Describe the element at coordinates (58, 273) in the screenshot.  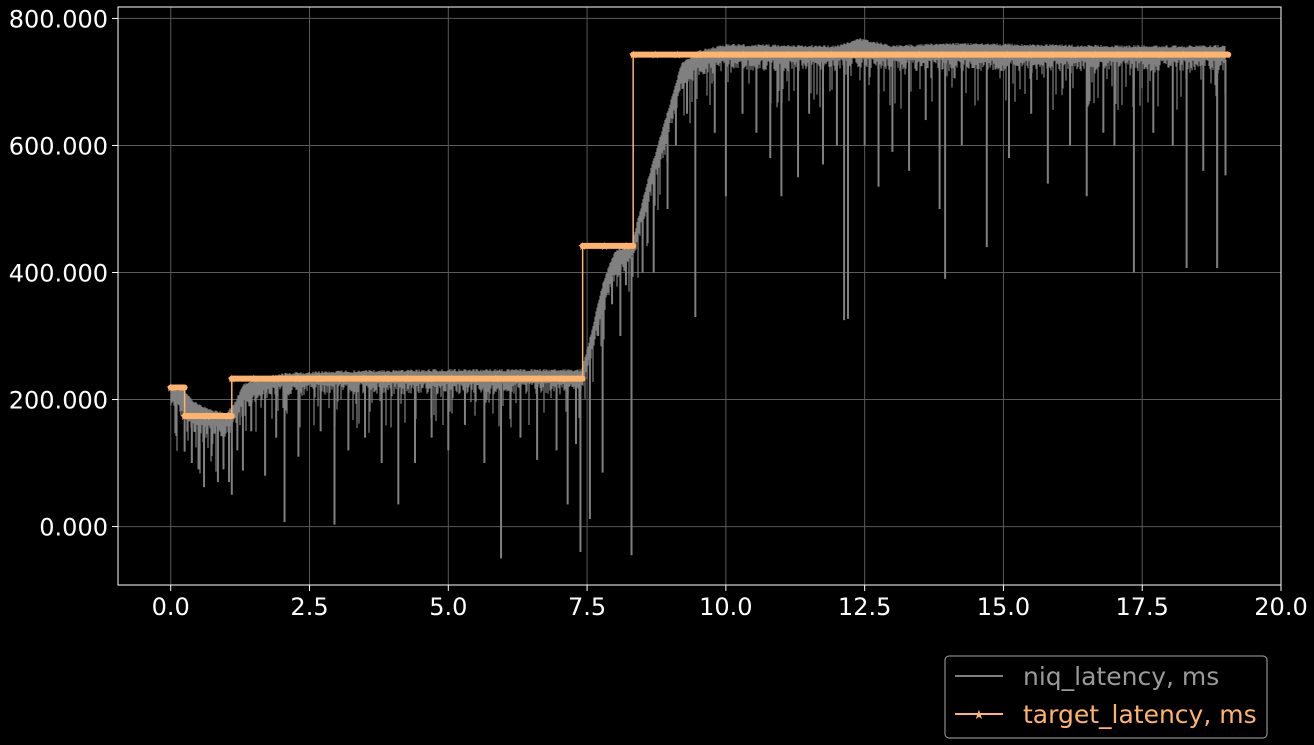
I see `y-tick-label: 400.000` at that location.